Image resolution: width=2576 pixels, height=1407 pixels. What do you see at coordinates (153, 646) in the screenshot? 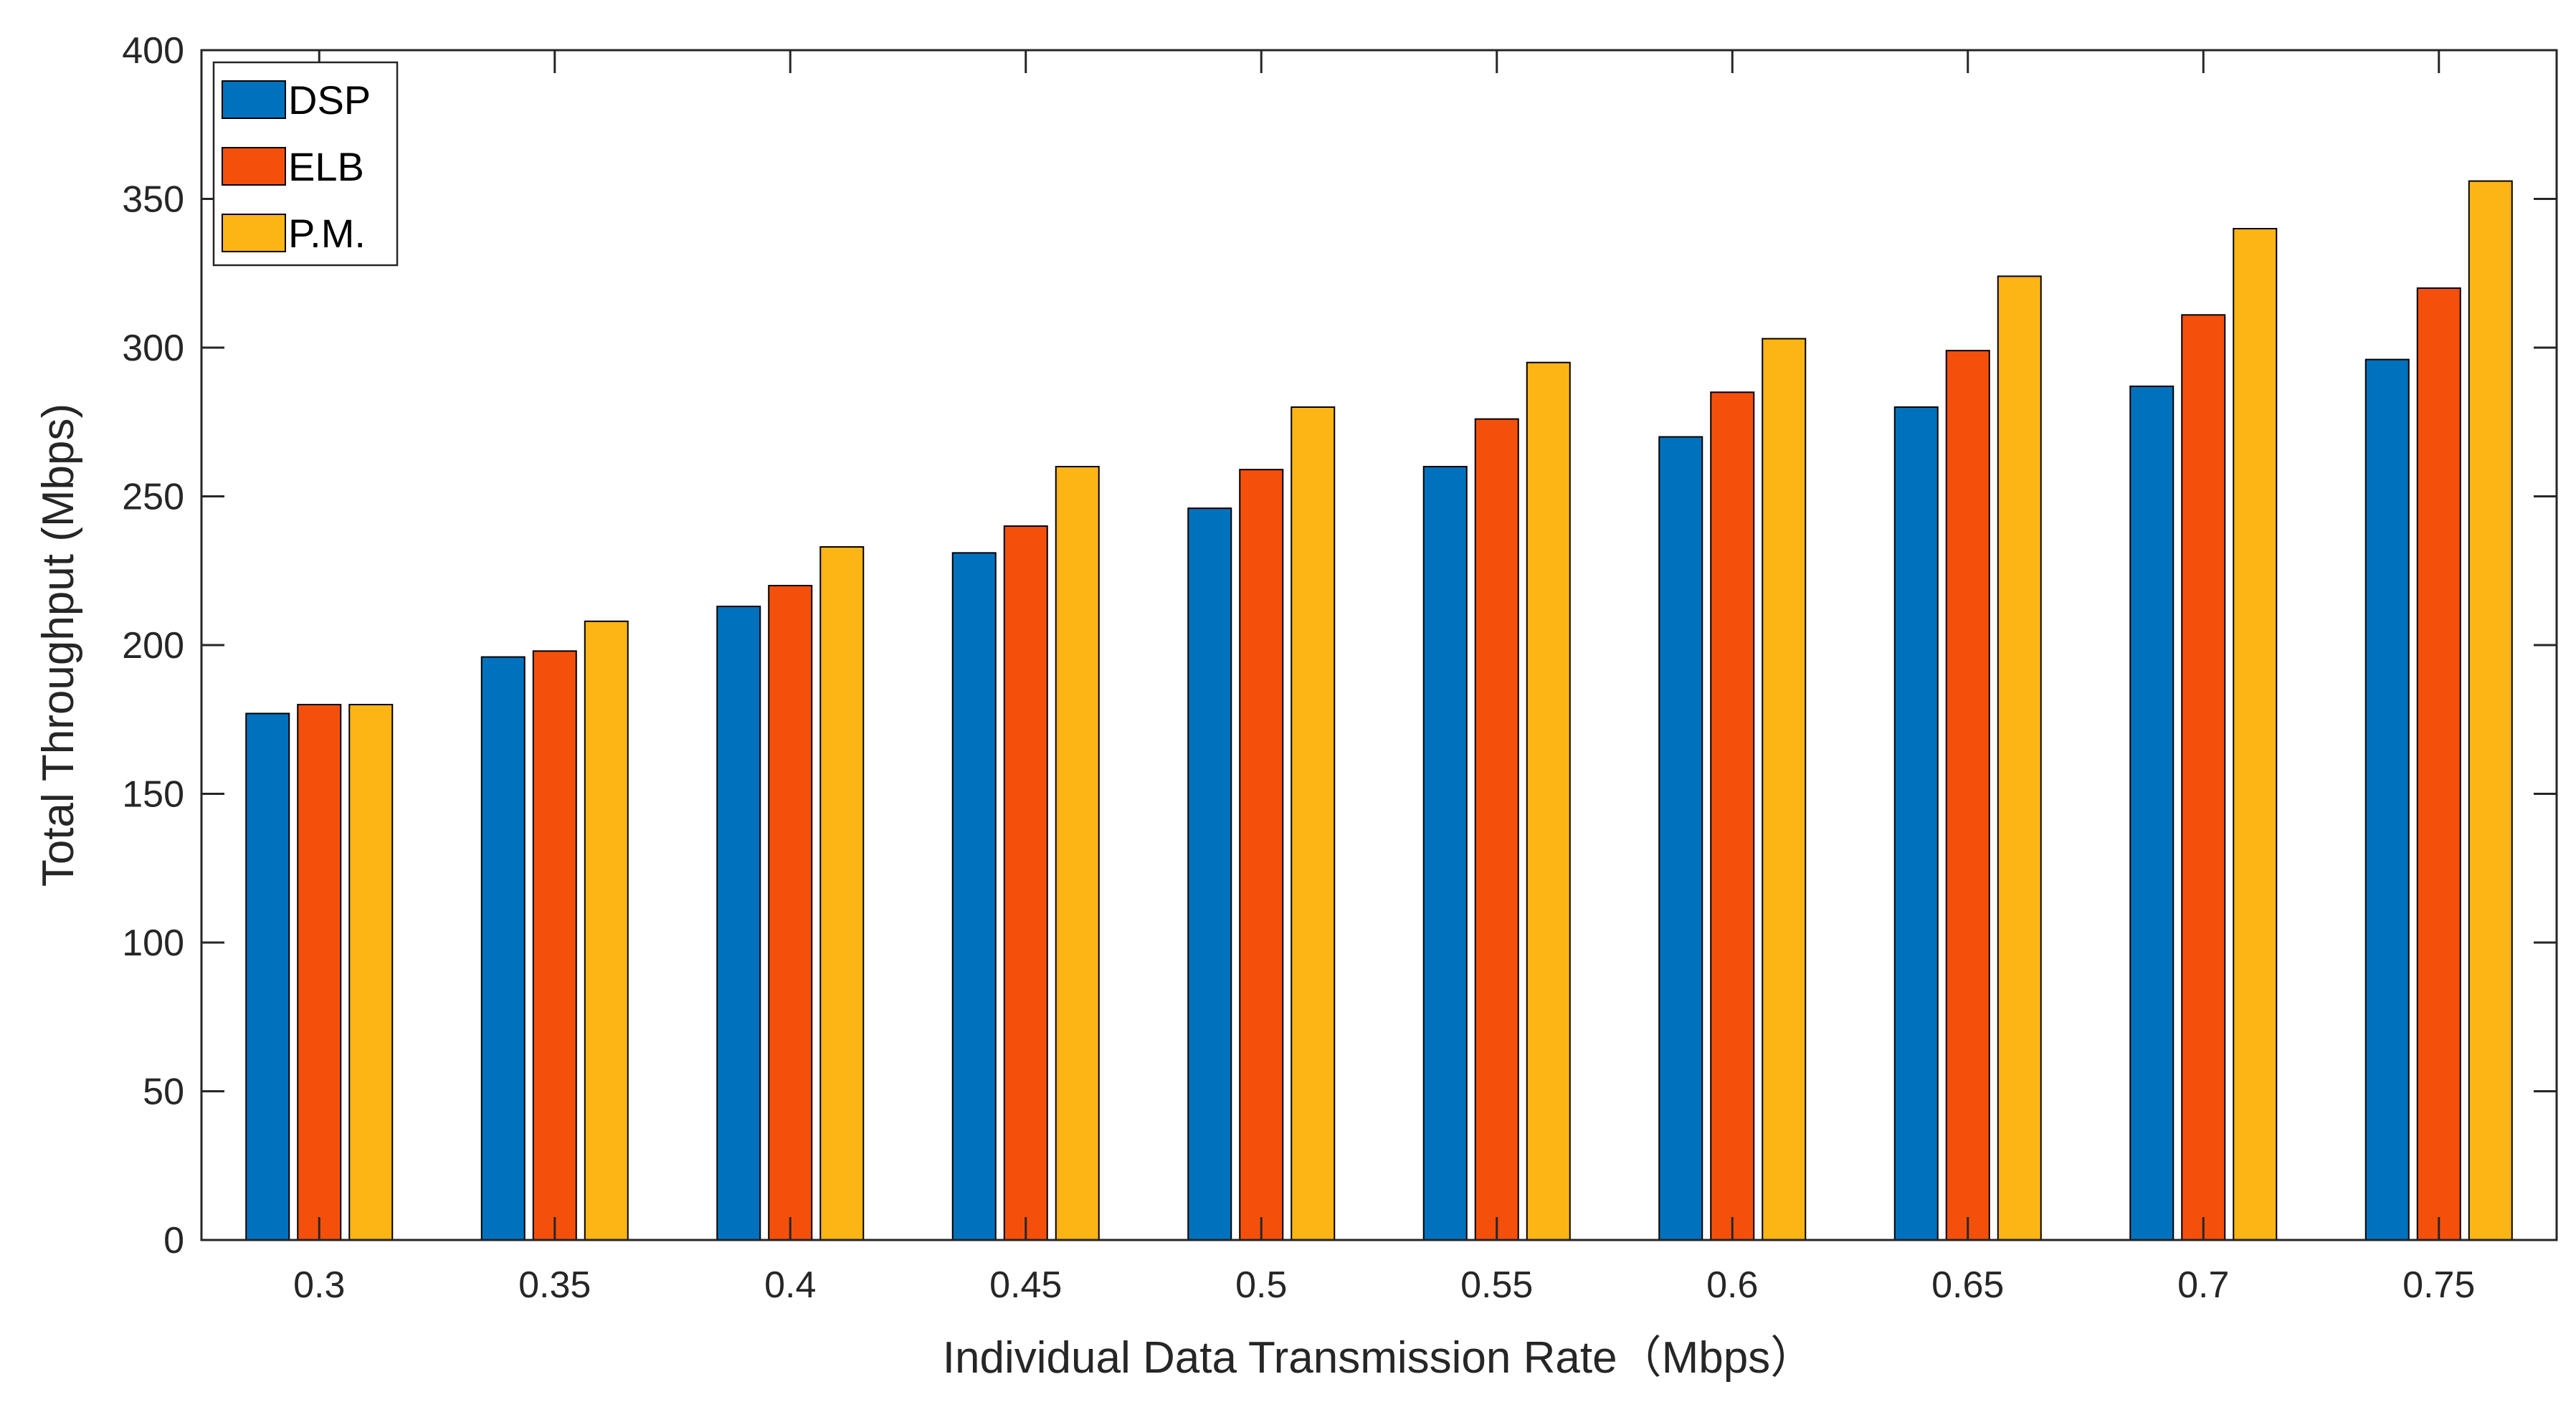
I see `y-tick-label-200: 200` at bounding box center [153, 646].